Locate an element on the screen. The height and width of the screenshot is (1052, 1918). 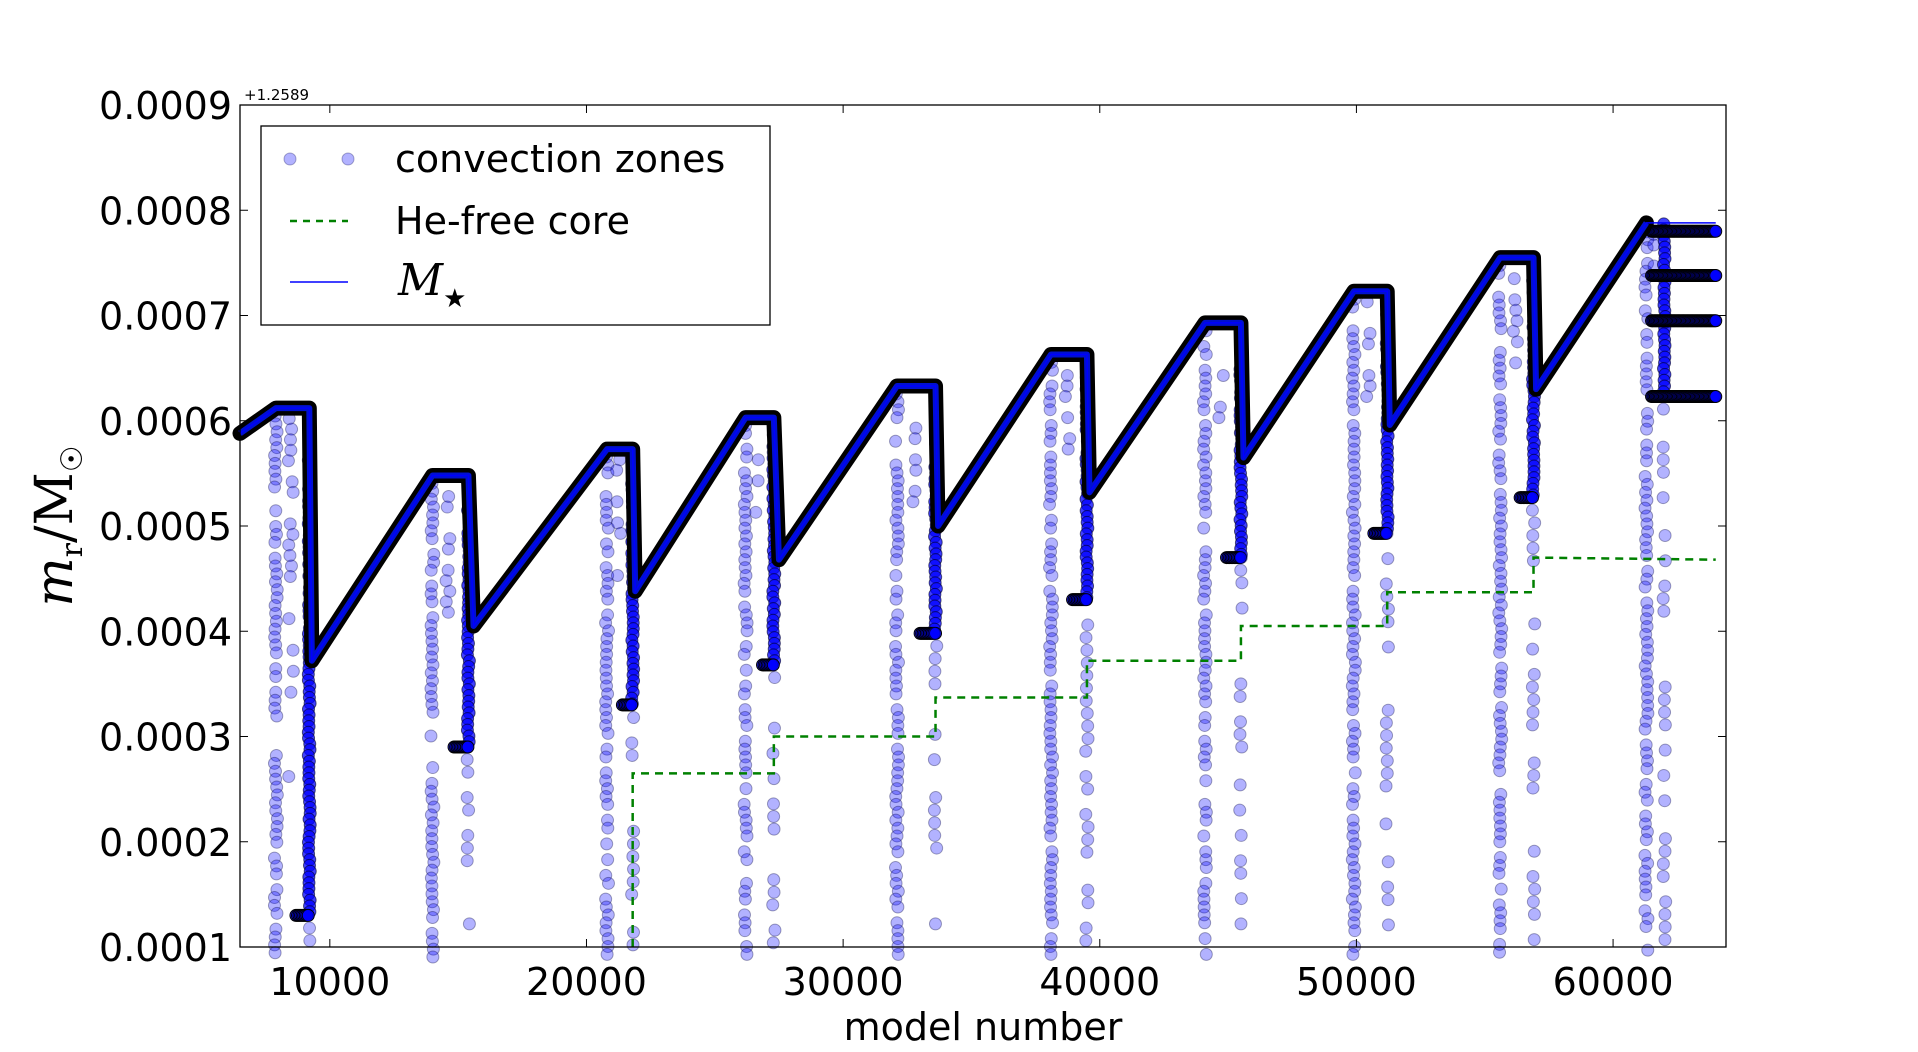
y-label-sub: r is located at coordinates (72, 549).